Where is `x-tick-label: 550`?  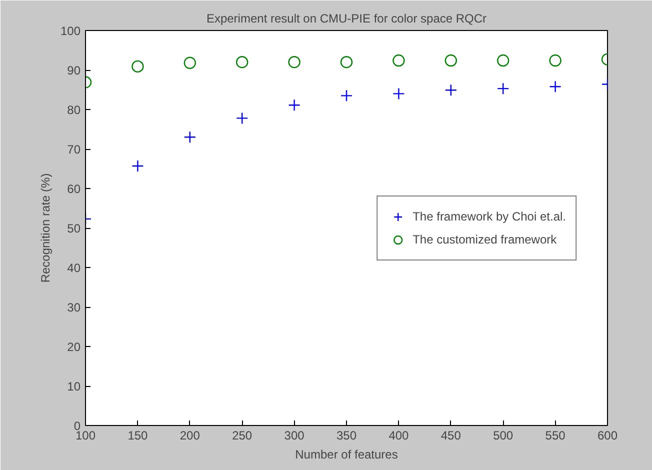
x-tick-label: 550 is located at coordinates (555, 435).